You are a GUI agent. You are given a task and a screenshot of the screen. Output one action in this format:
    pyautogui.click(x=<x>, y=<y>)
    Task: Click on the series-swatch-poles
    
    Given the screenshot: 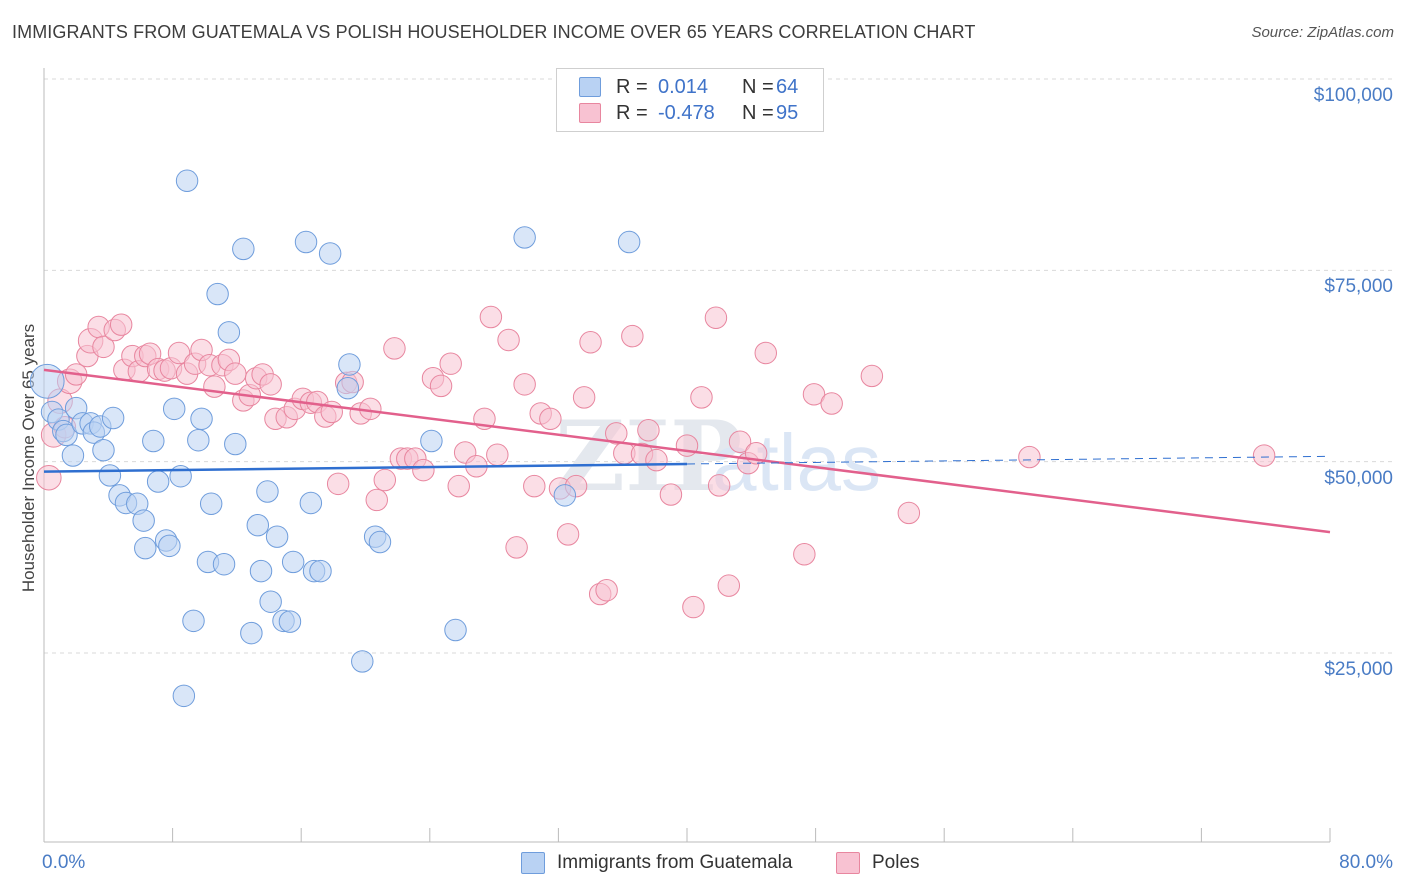 What is the action you would take?
    pyautogui.click(x=848, y=863)
    